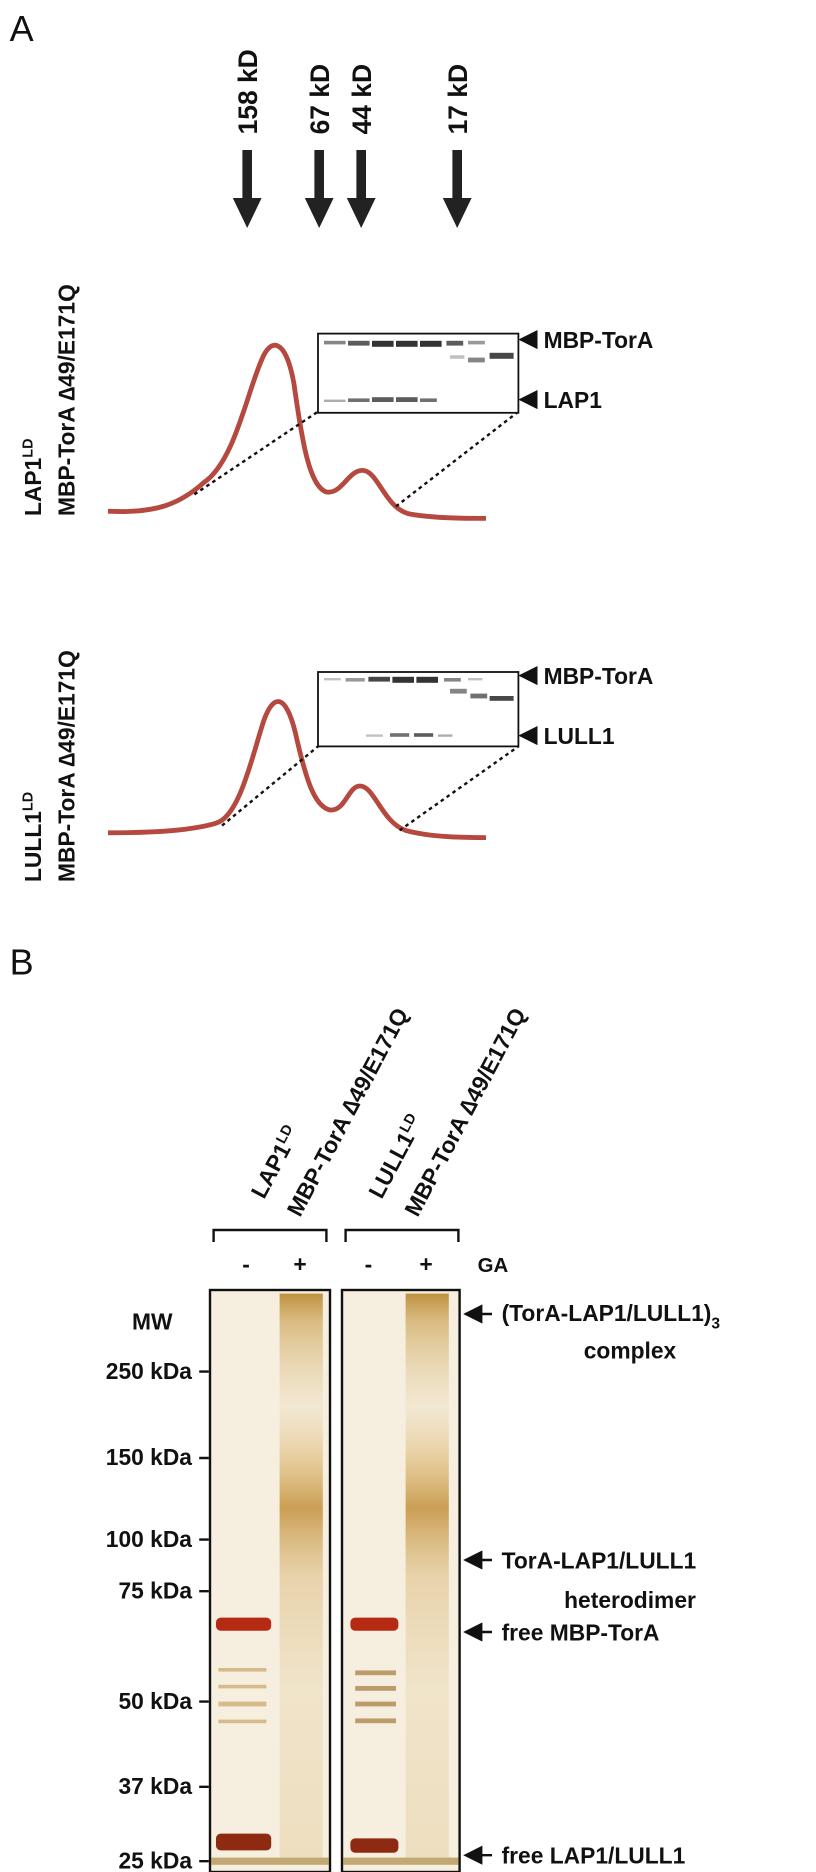 The height and width of the screenshot is (1872, 816). I want to click on annotation: complex, so click(630, 1350).